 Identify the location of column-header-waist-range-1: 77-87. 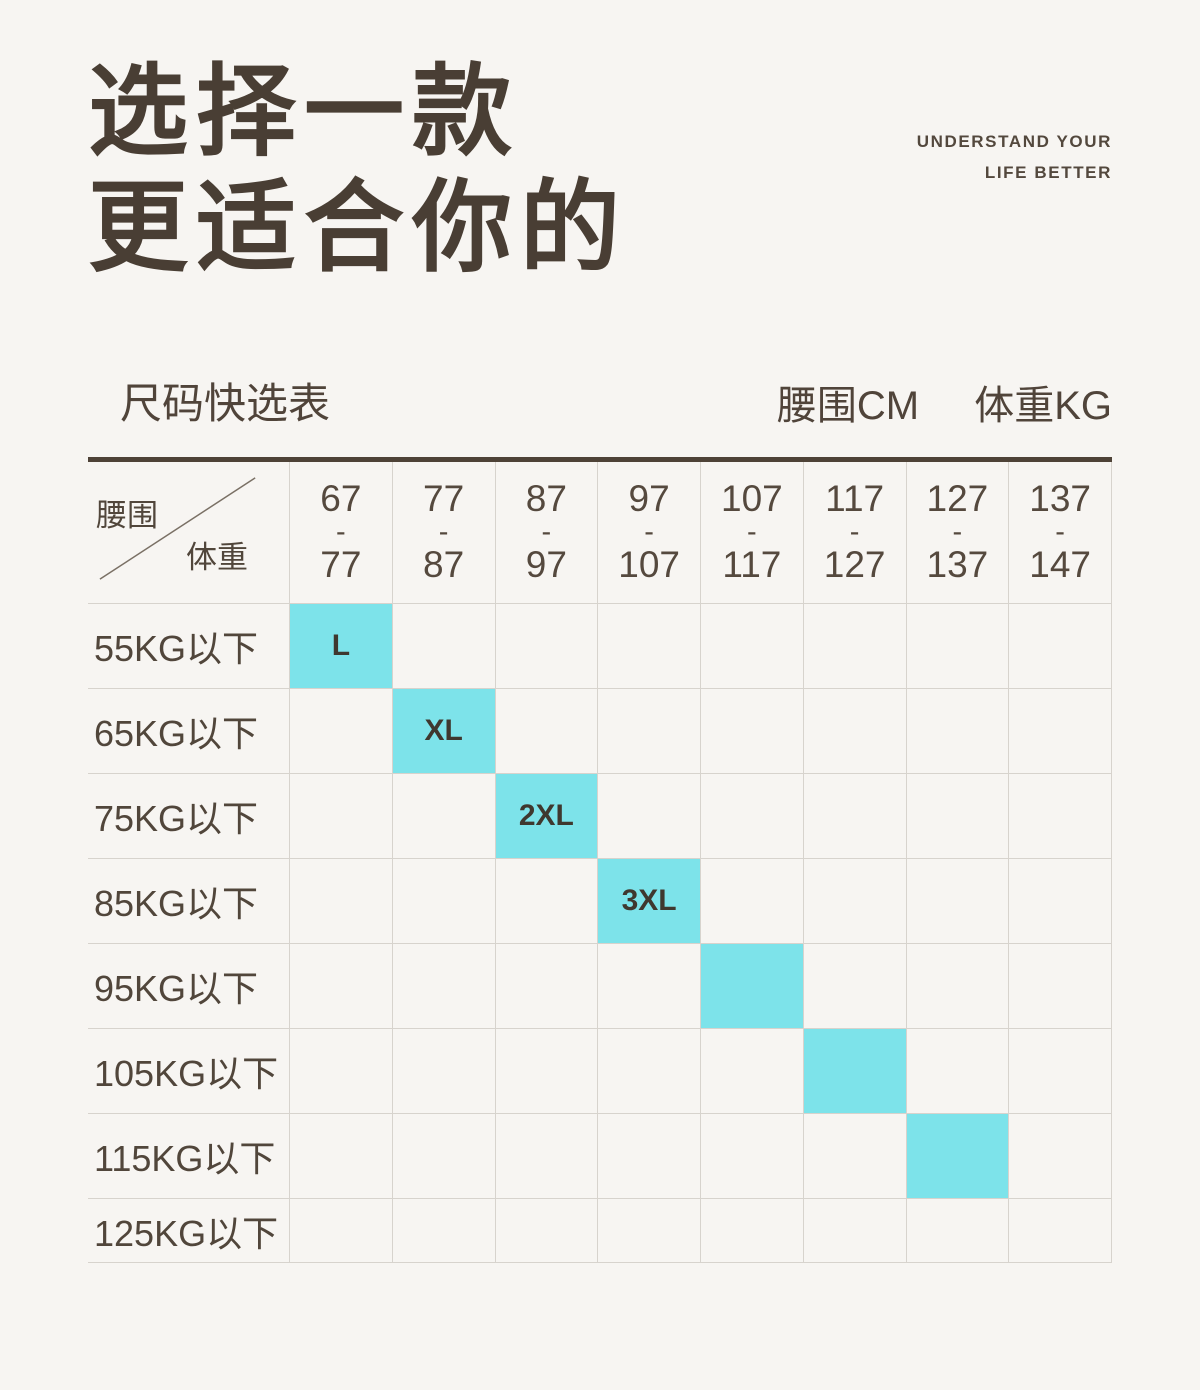
(444, 533).